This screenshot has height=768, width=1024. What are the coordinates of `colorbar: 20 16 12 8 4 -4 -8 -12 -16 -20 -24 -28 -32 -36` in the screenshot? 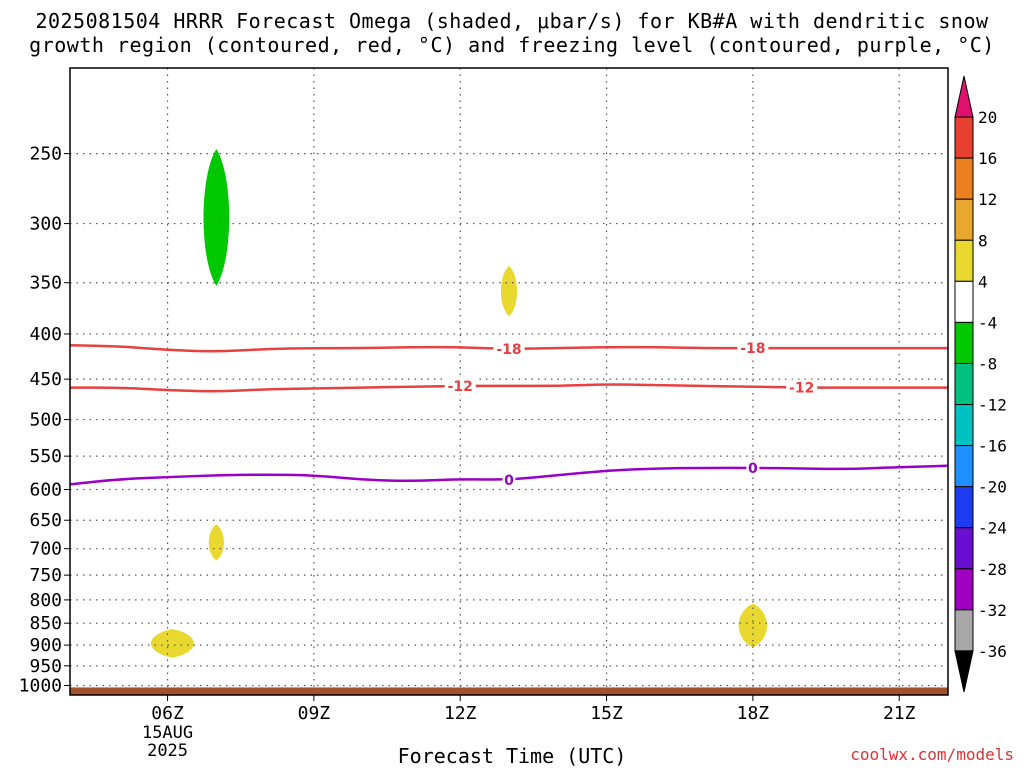 It's located at (980, 384).